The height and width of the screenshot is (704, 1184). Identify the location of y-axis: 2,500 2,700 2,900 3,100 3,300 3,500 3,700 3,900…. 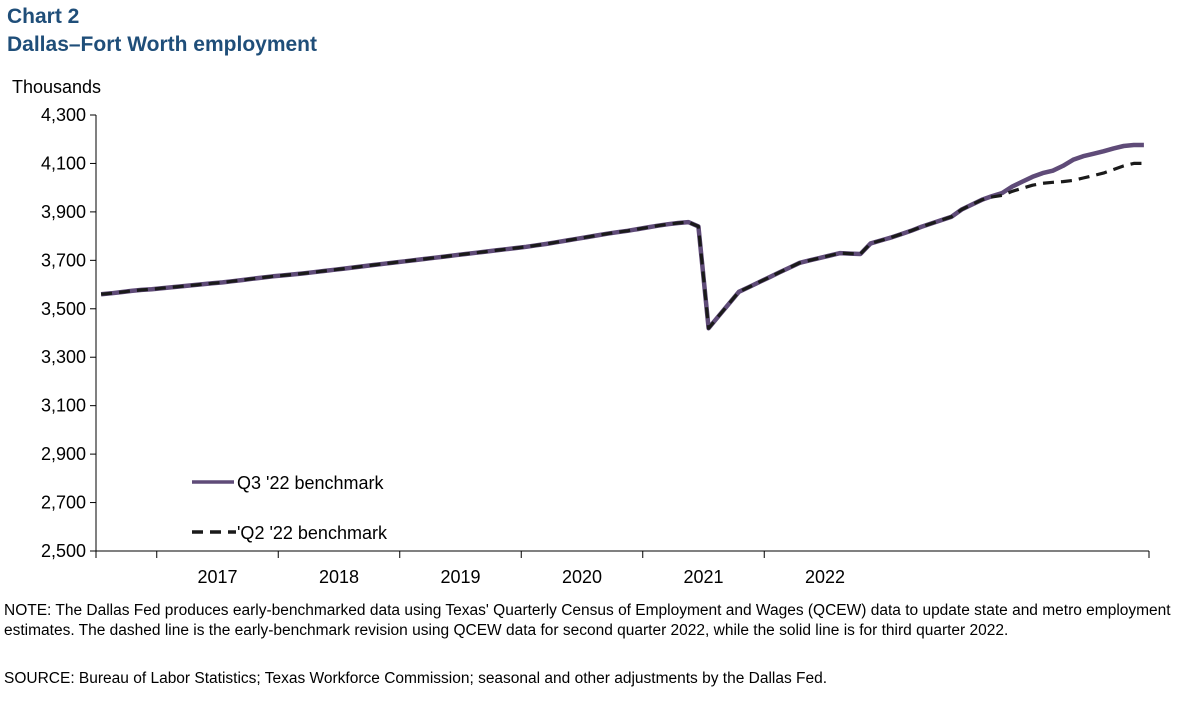
(69, 333).